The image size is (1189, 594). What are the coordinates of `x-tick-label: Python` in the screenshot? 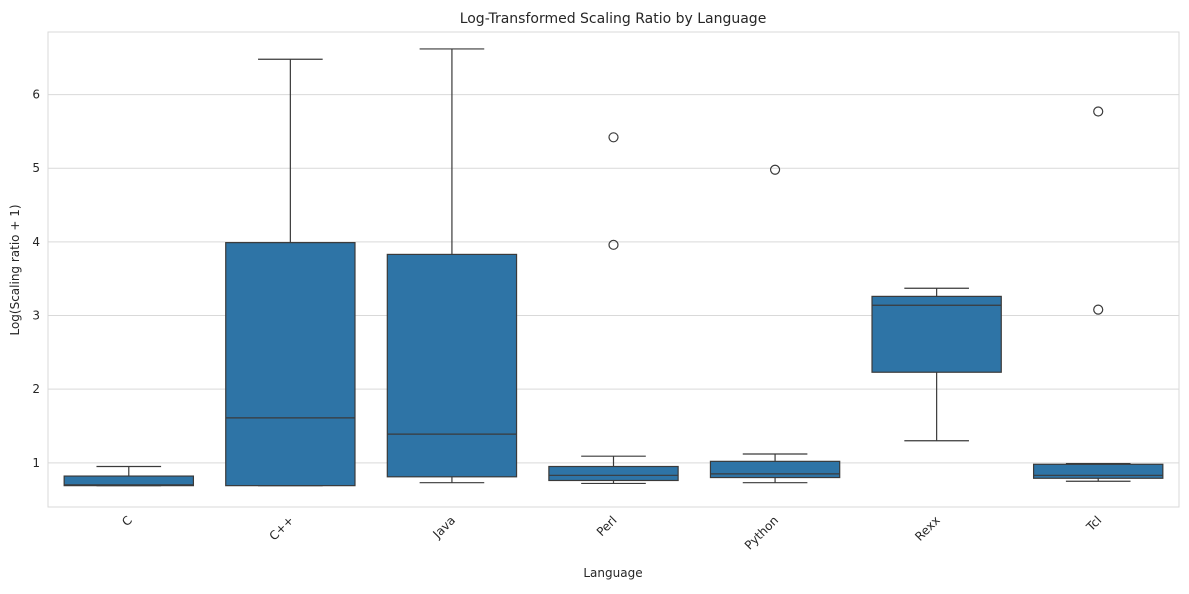 It's located at (761, 532).